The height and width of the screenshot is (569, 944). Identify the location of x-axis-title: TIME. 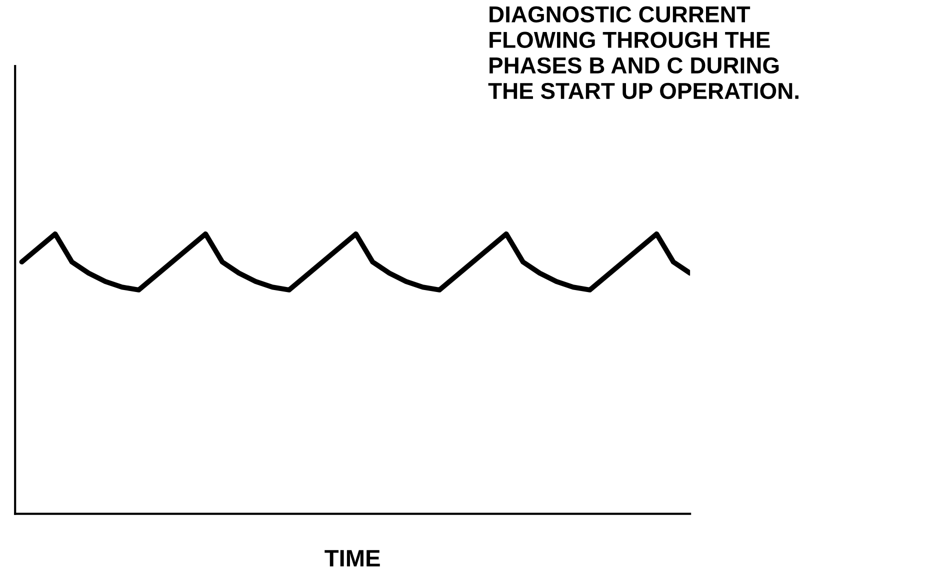
(352, 558).